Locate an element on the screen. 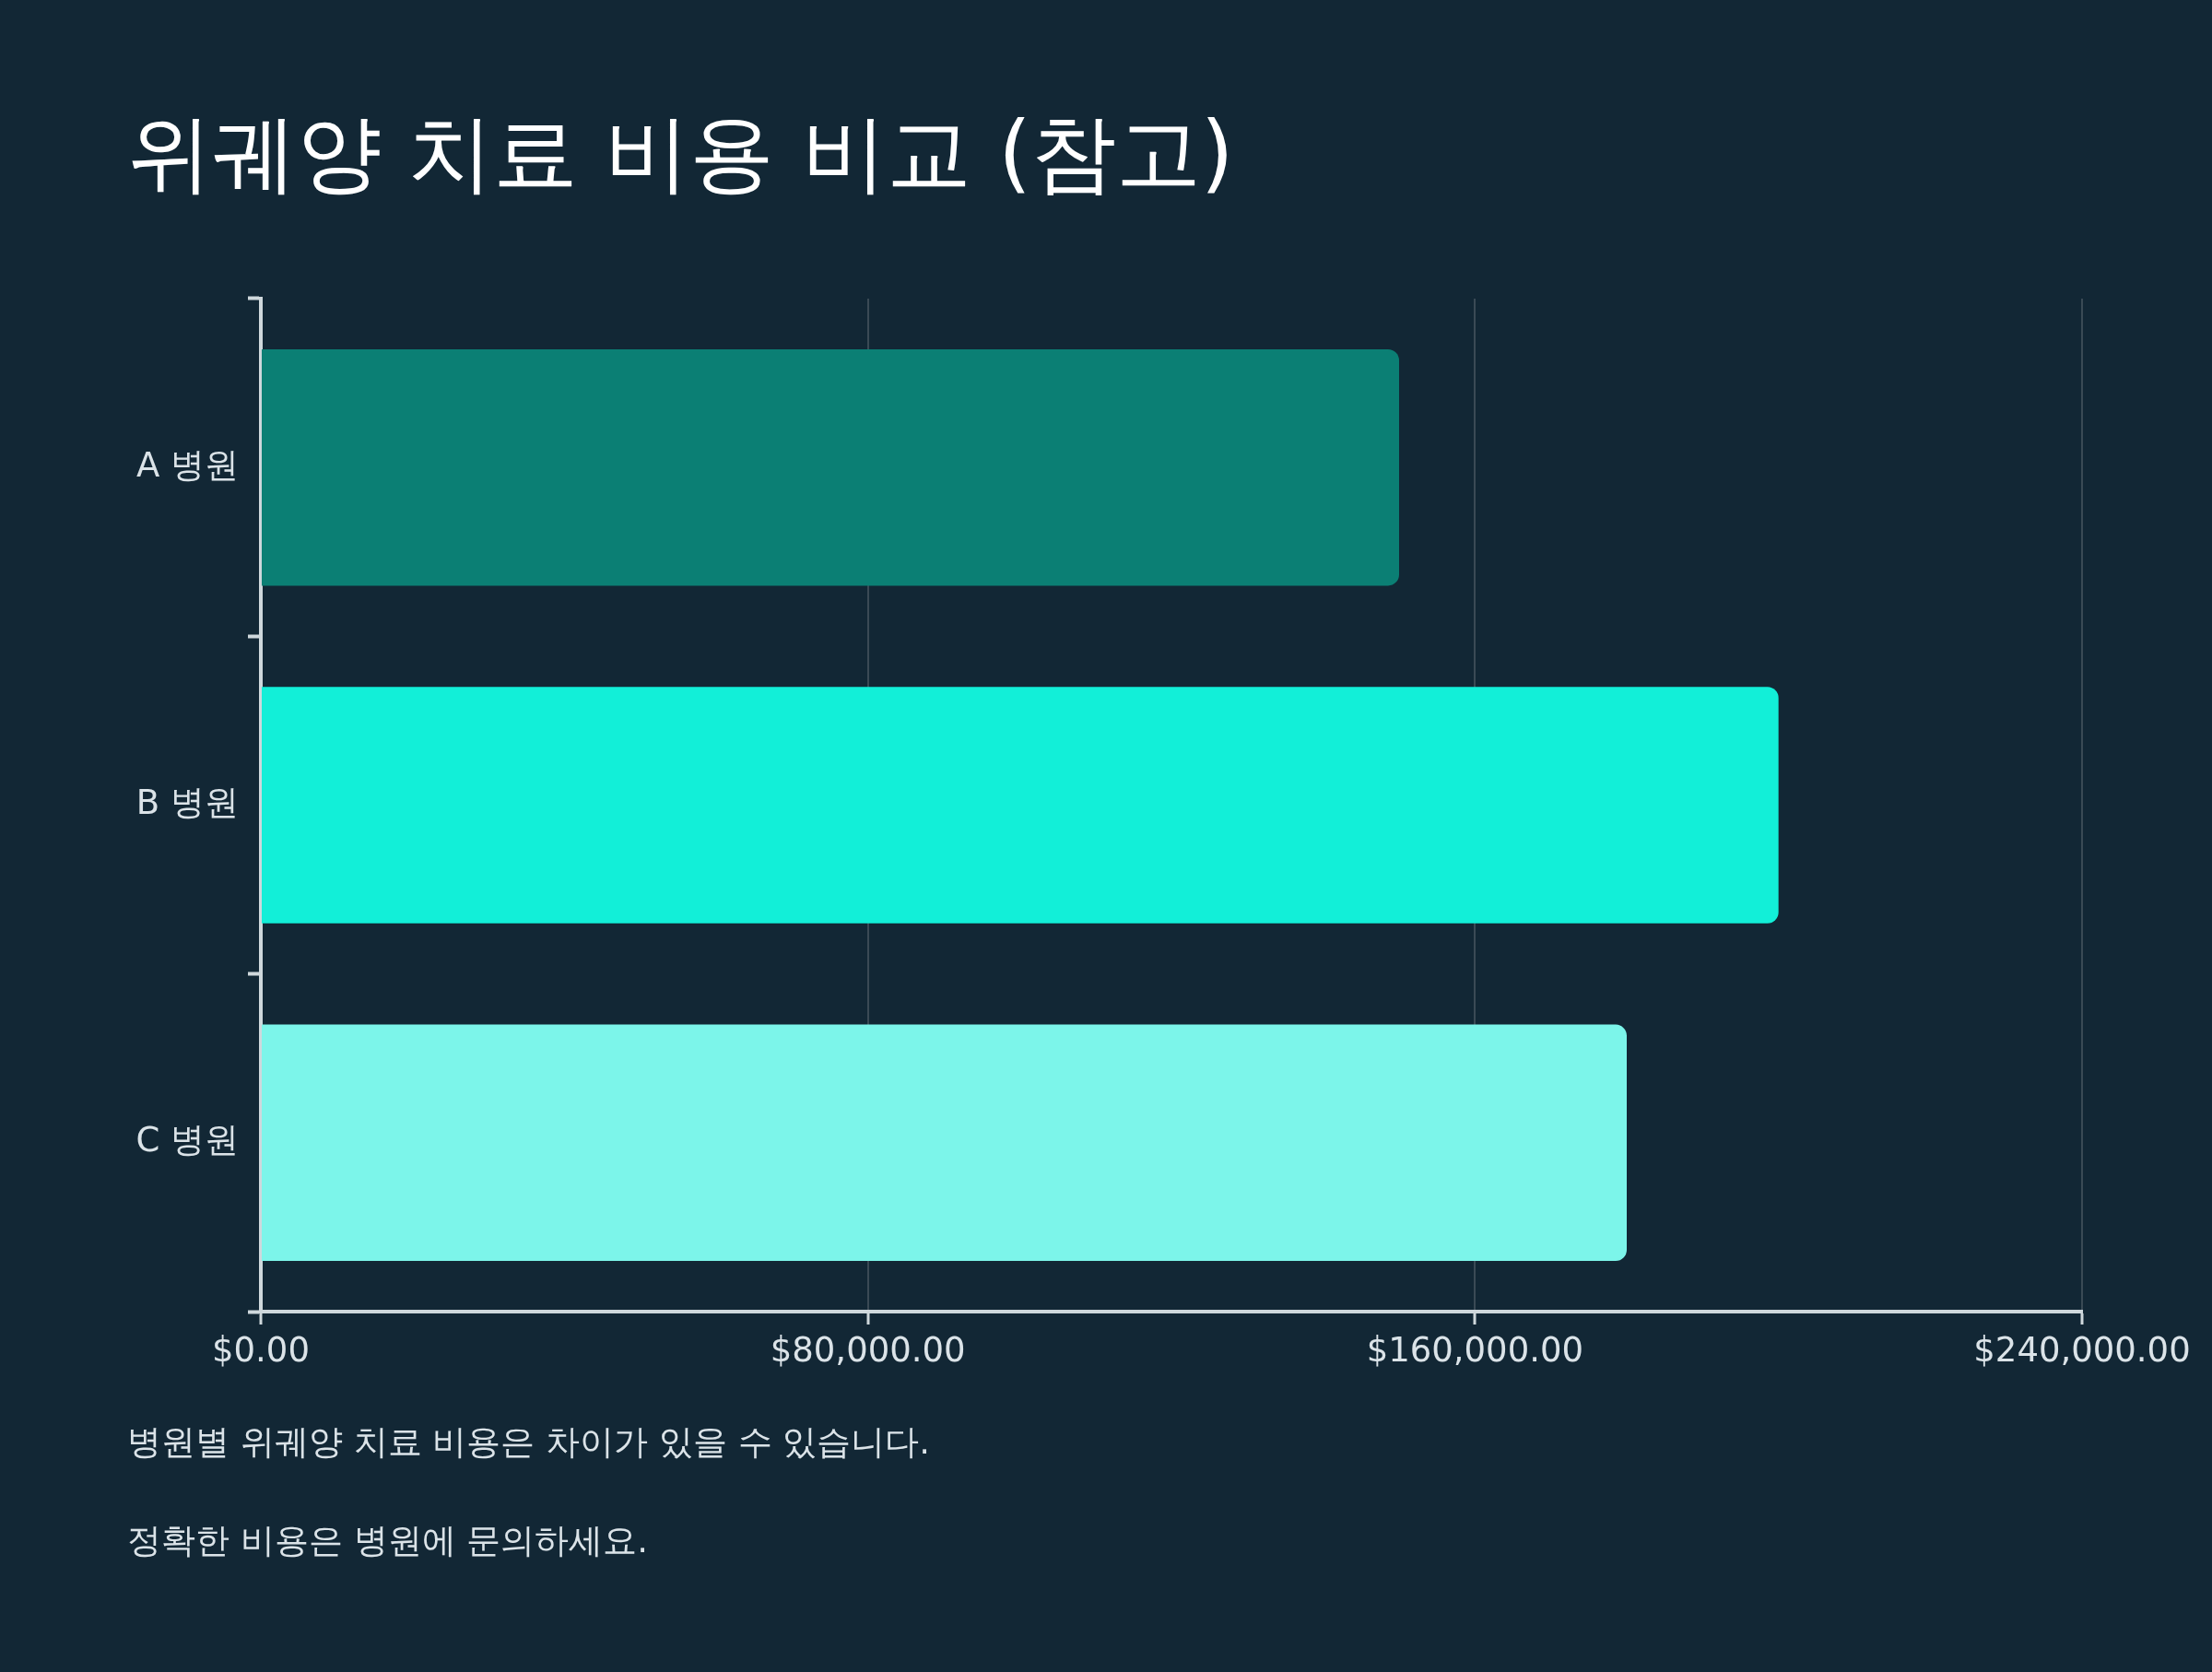 Image resolution: width=2212 pixels, height=1672 pixels. text: 정확한 비용은 병원에 문의하세요. is located at coordinates (388, 1541).